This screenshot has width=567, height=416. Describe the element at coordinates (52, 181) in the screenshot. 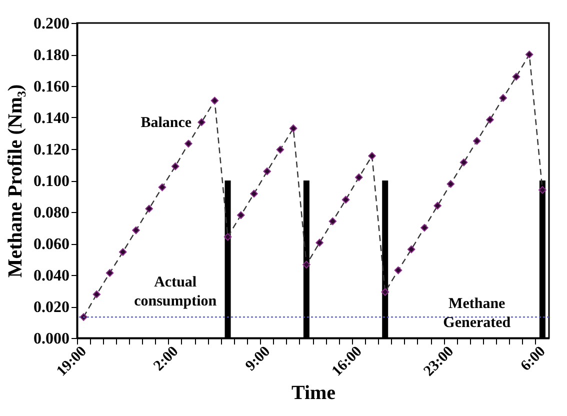

I see `y-tick-label: 0.100` at that location.